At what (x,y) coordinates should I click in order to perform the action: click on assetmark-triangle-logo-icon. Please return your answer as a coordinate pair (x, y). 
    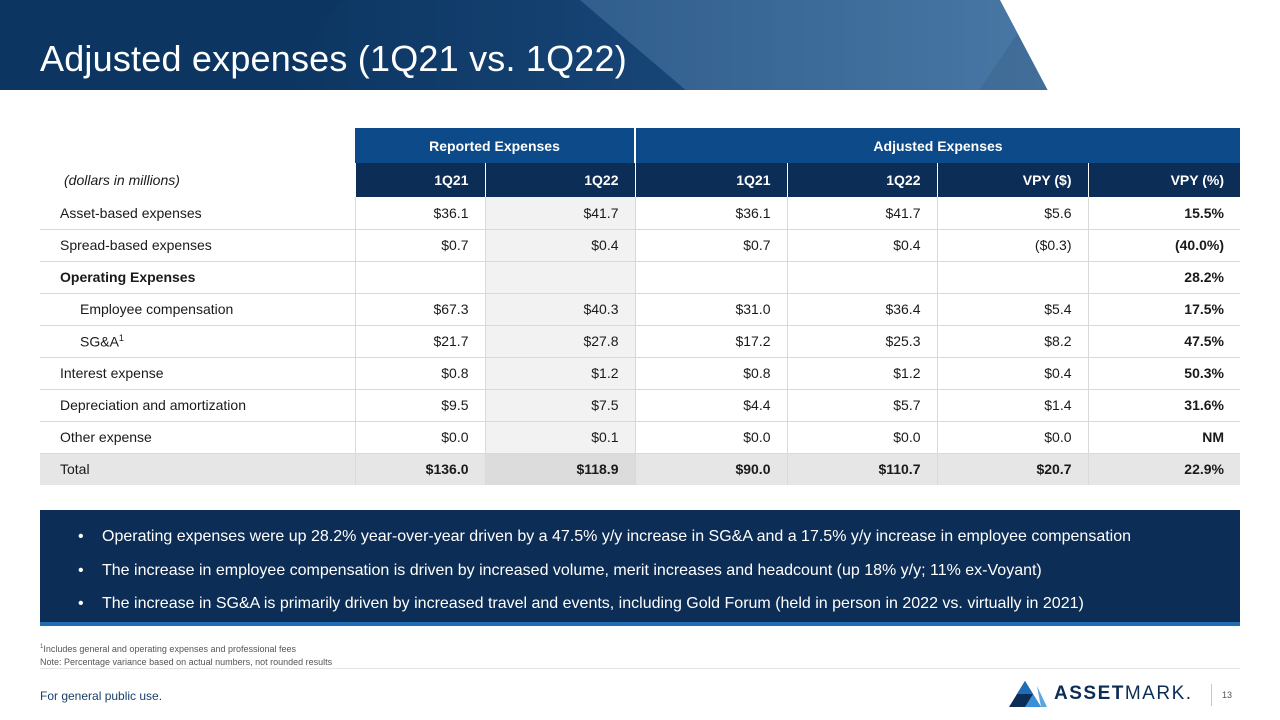
    Looking at the image, I should click on (1028, 694).